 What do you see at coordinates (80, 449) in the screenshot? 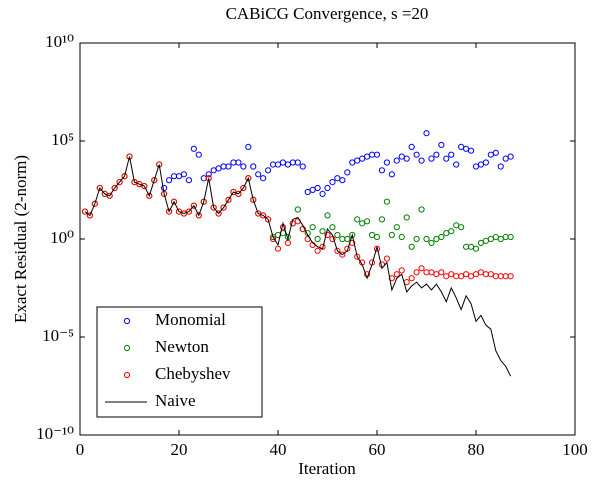
I see `x-tick-label: 0` at bounding box center [80, 449].